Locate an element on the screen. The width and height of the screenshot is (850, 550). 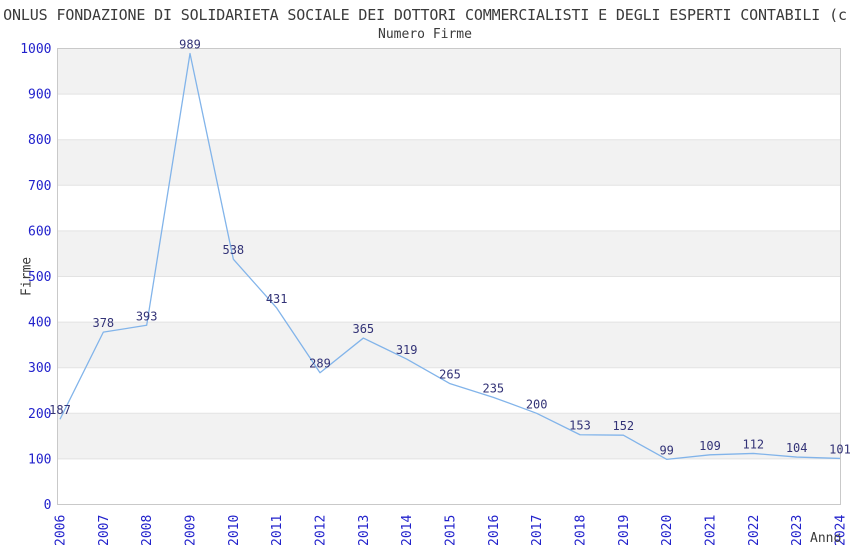
data-point-label: 989 is located at coordinates (190, 45).